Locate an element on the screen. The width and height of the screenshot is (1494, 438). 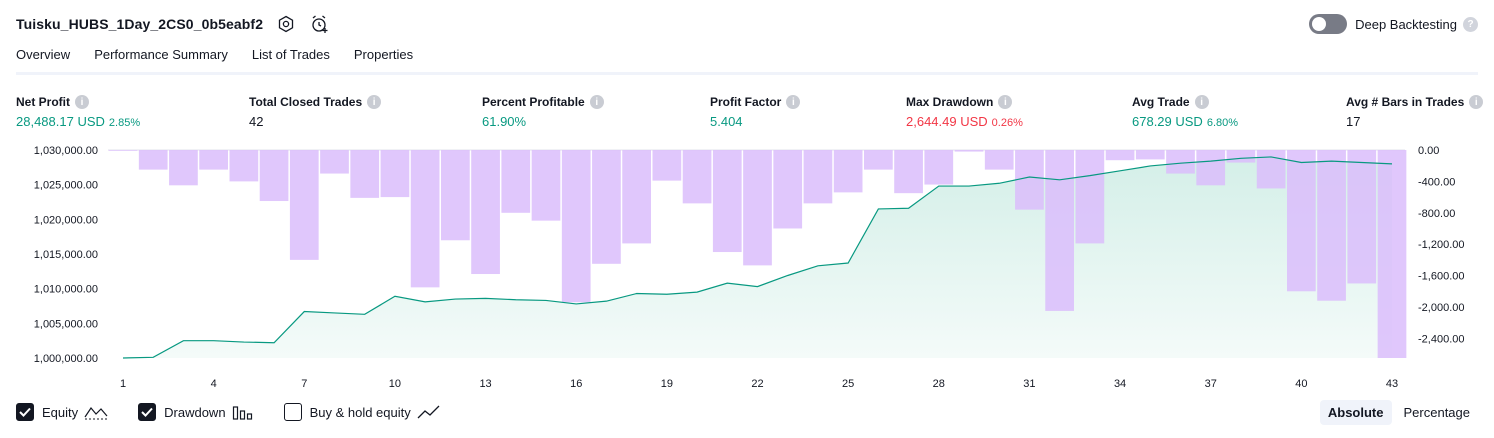
tab-performance-summary: Performance Summary is located at coordinates (161, 54).